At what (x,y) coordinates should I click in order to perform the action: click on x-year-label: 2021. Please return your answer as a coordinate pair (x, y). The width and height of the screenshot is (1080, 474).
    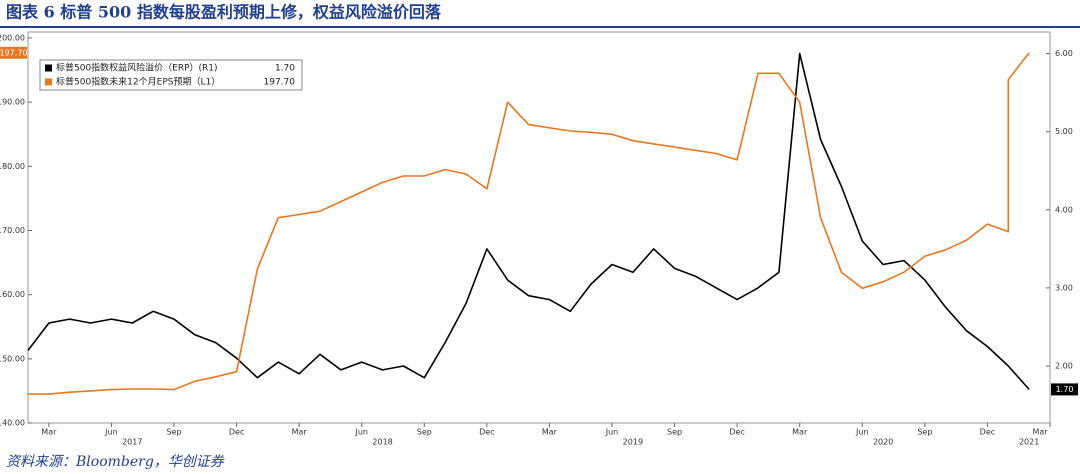
    Looking at the image, I should click on (1029, 442).